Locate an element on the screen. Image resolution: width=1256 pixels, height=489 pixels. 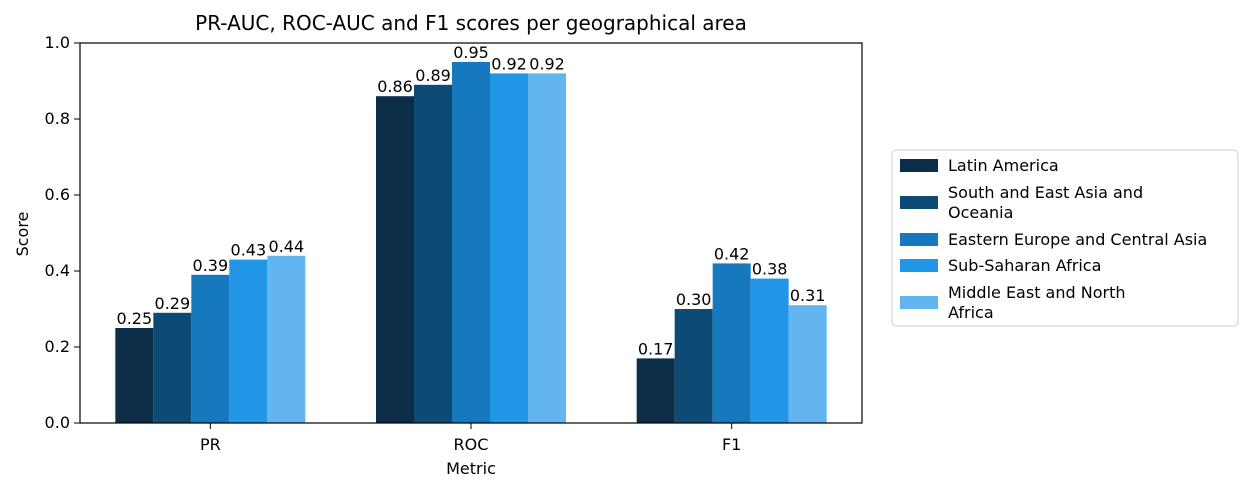
x-tick-label: ROC is located at coordinates (471, 444).